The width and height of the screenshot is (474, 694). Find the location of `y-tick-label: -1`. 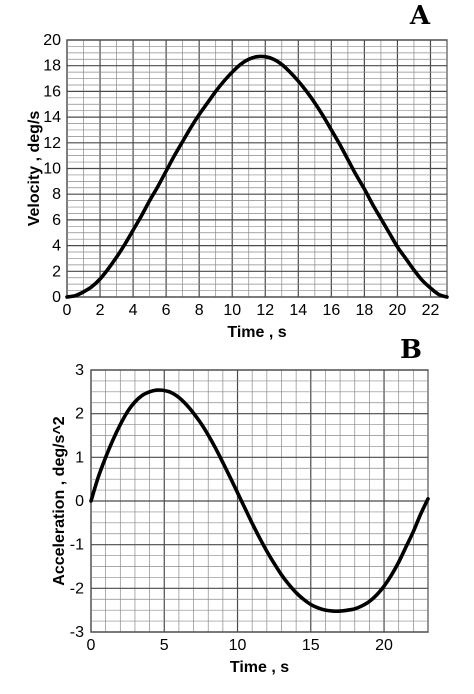

y-tick-label: -1 is located at coordinates (77, 545).